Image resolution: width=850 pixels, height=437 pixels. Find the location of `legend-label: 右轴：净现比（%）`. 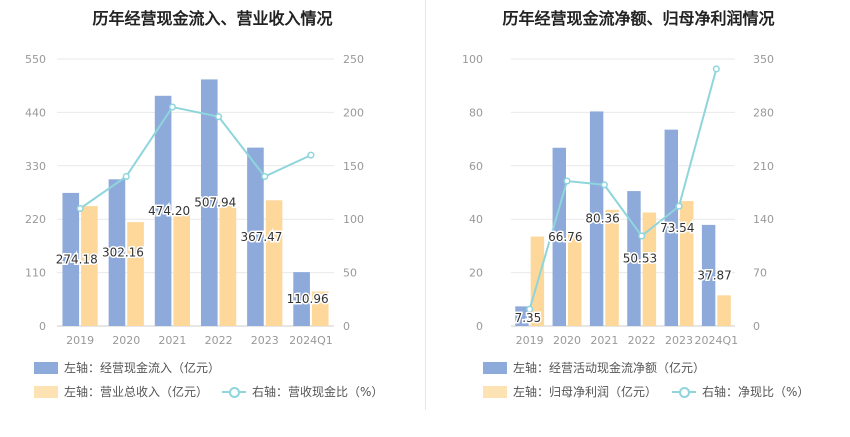

legend-label: 右轴：净现比（%） is located at coordinates (756, 392).